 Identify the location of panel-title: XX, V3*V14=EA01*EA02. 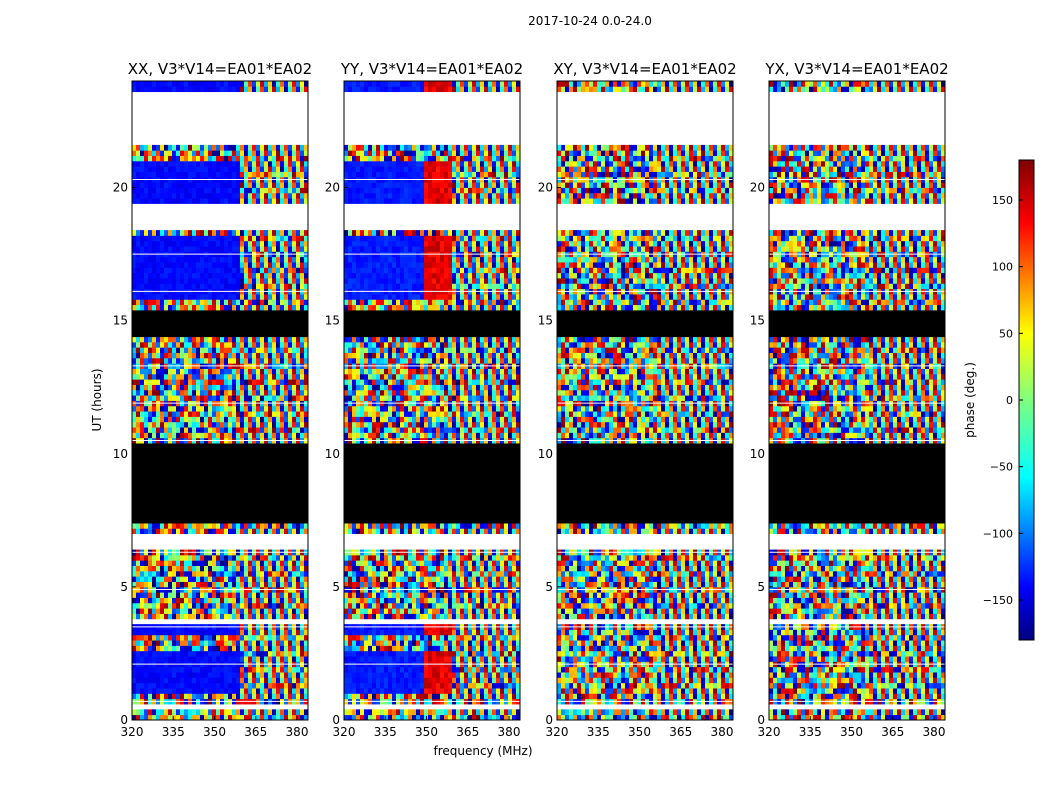
(220, 69).